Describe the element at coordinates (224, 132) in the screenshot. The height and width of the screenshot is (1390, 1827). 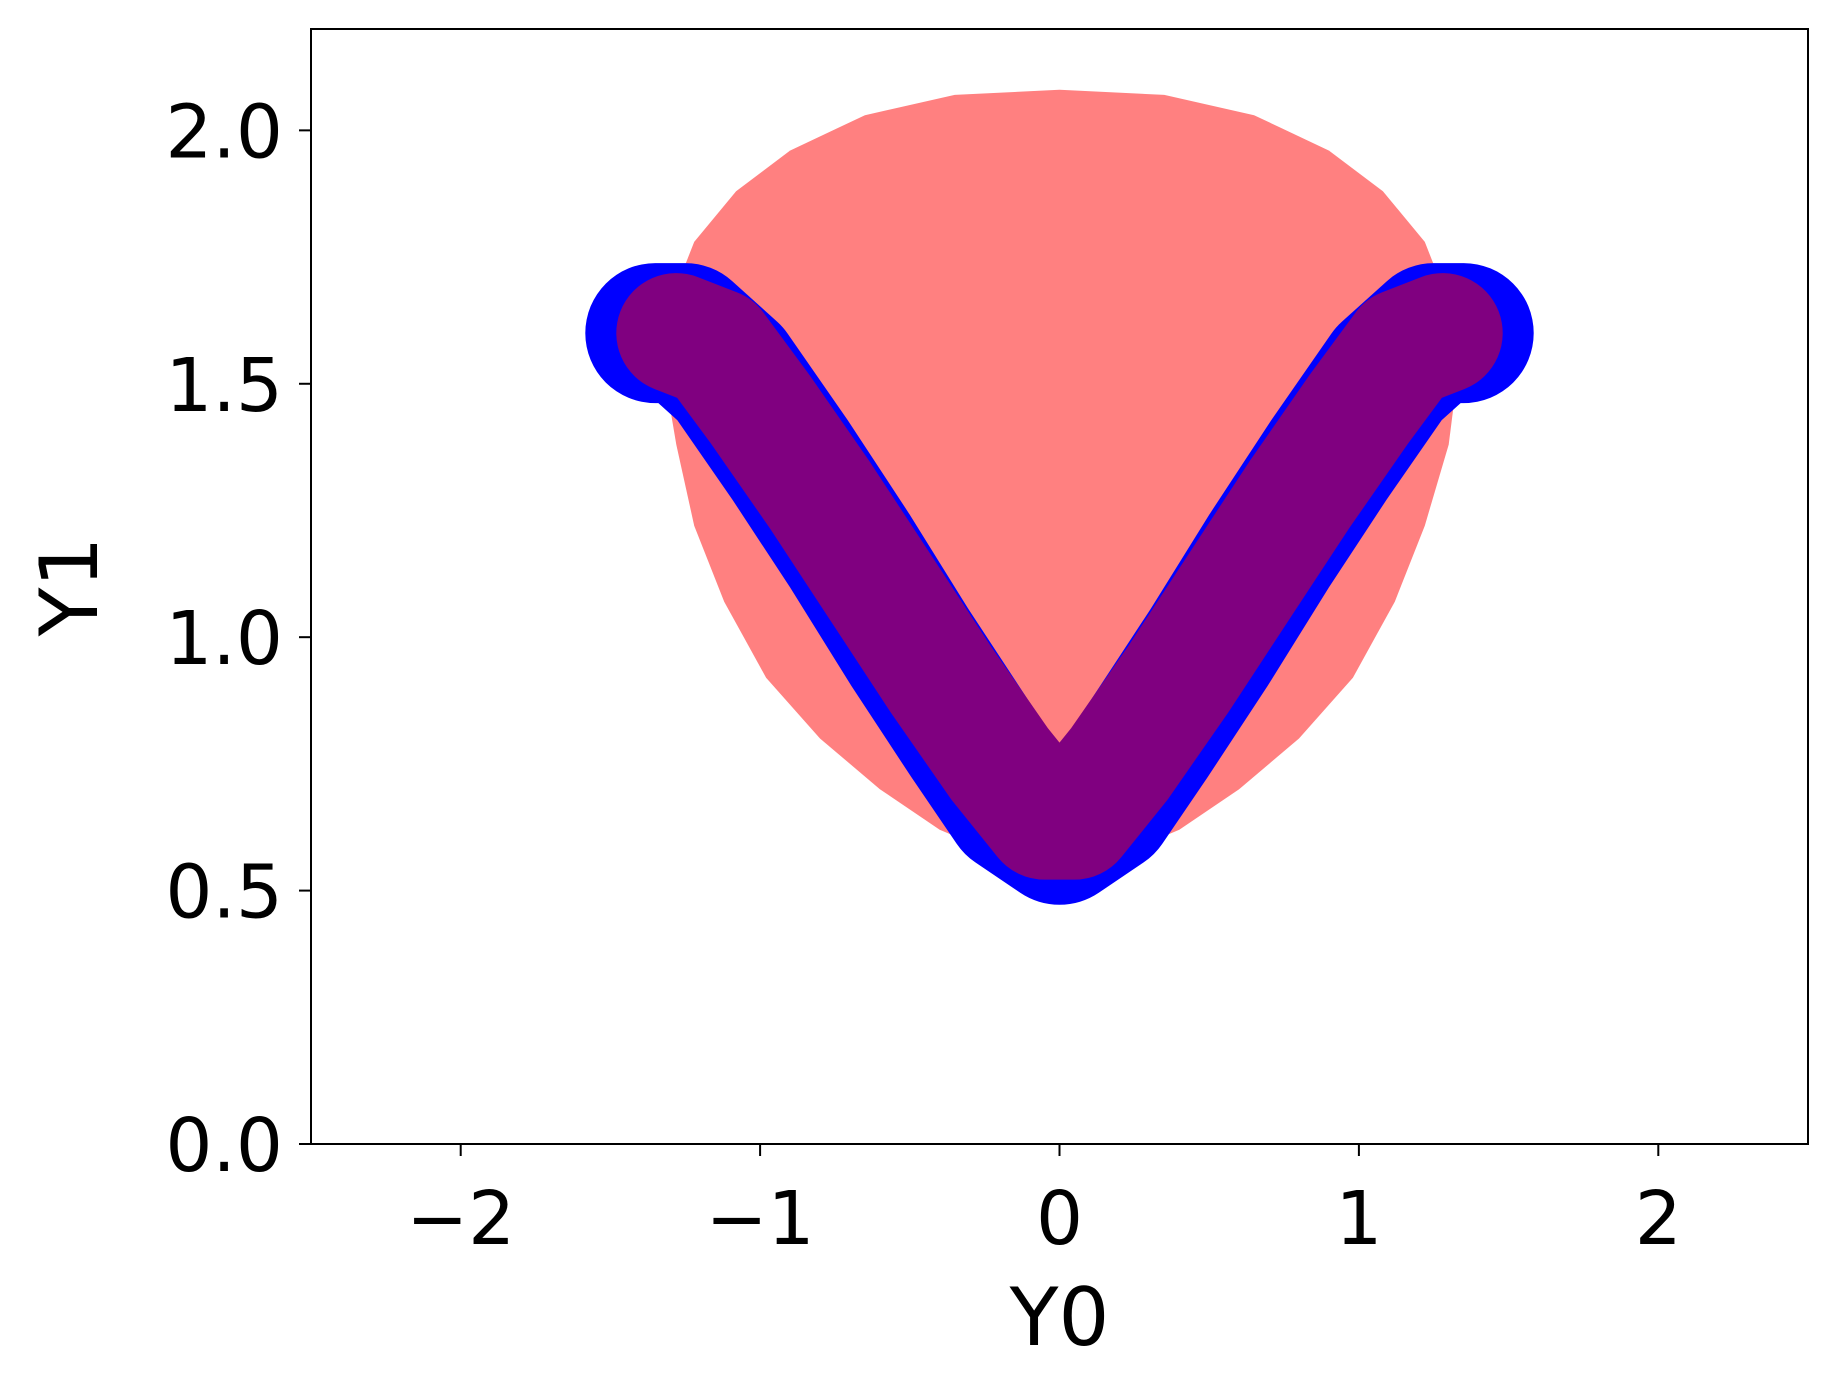
I see `y-tick-label: 2.0` at that location.